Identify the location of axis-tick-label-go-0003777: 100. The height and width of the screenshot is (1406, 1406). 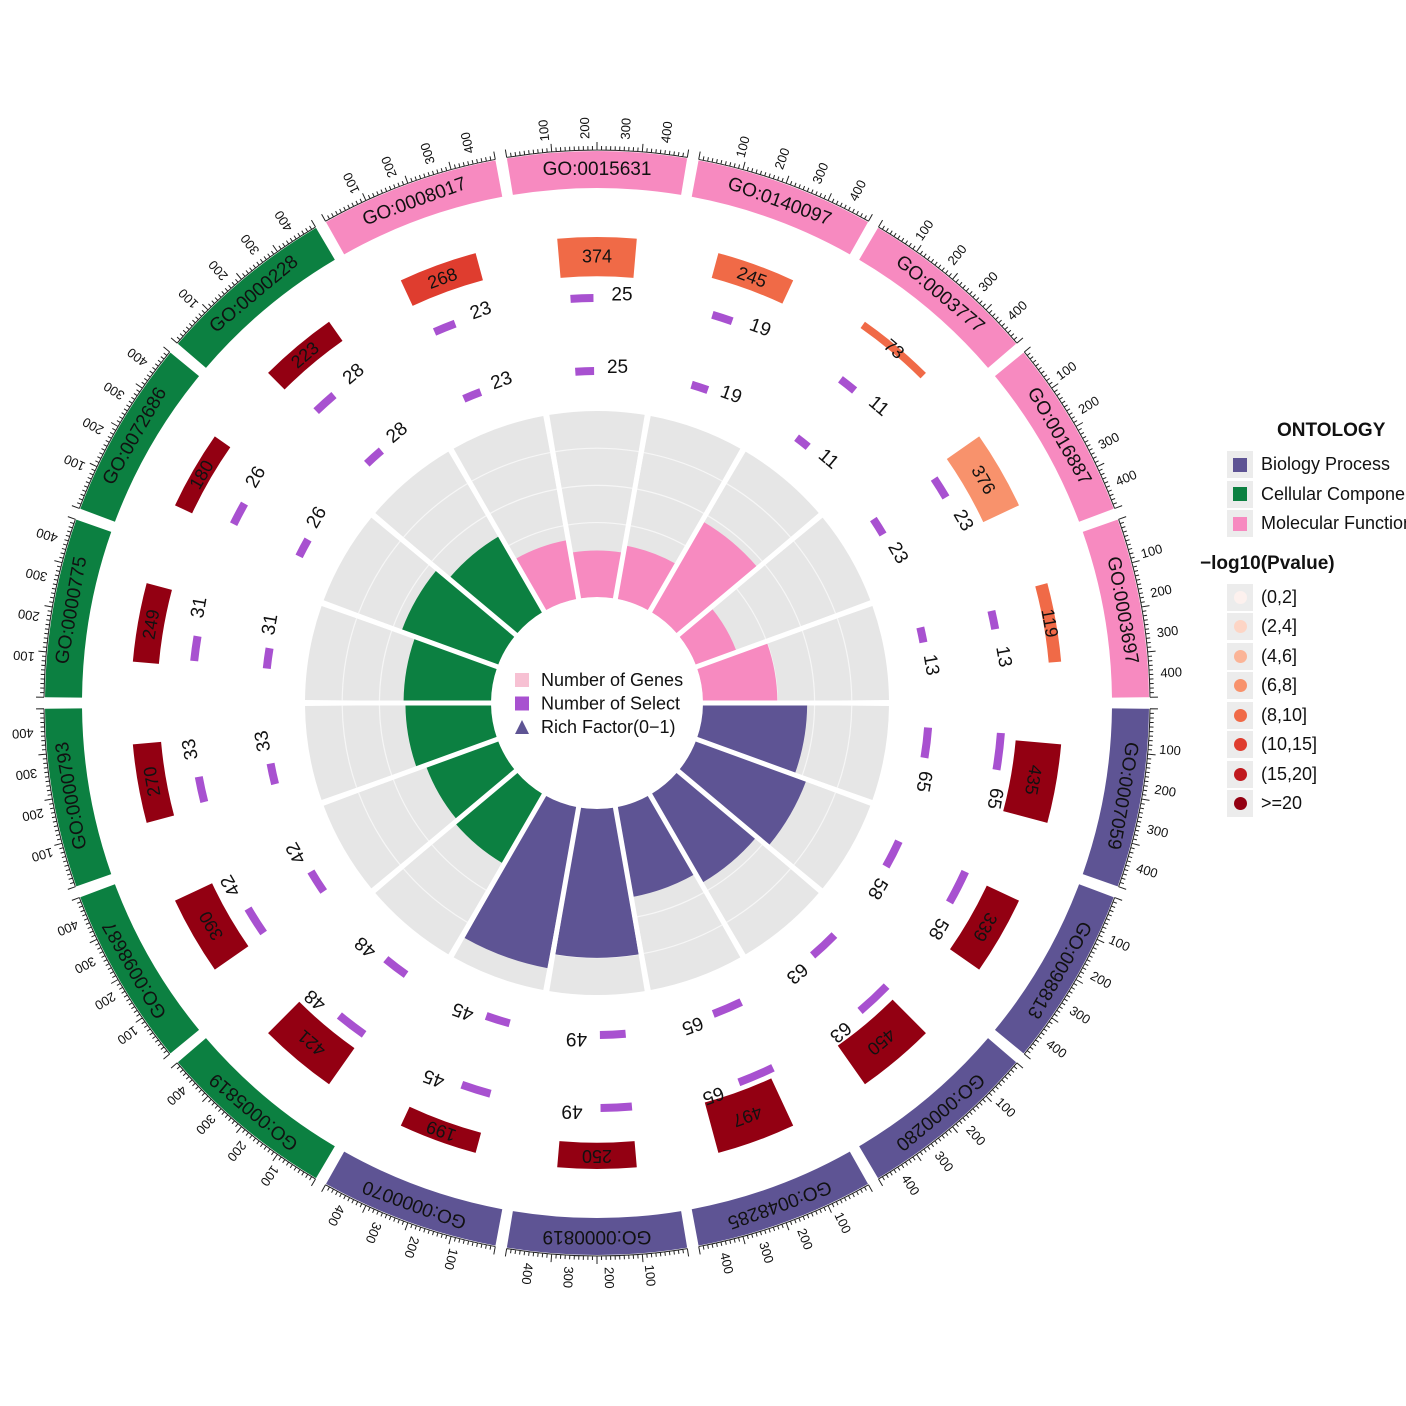
(924, 230).